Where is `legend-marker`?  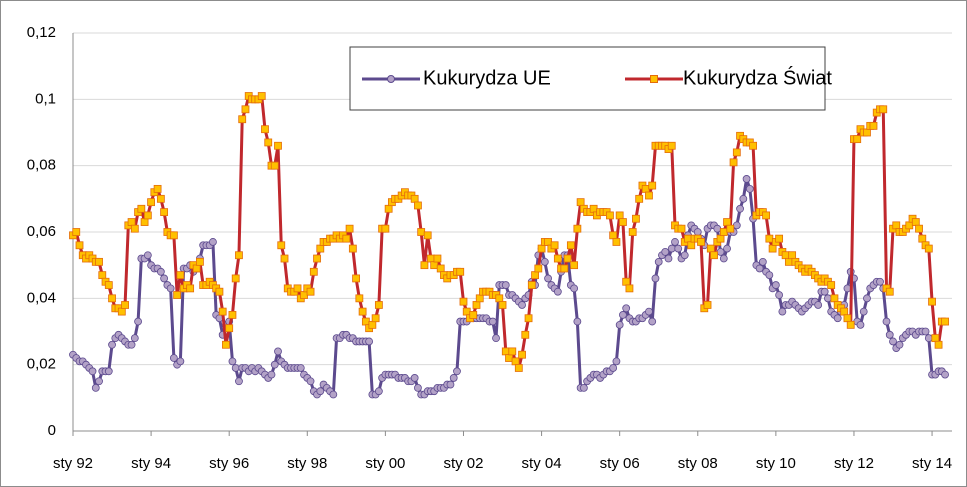
legend-marker is located at coordinates (391, 79).